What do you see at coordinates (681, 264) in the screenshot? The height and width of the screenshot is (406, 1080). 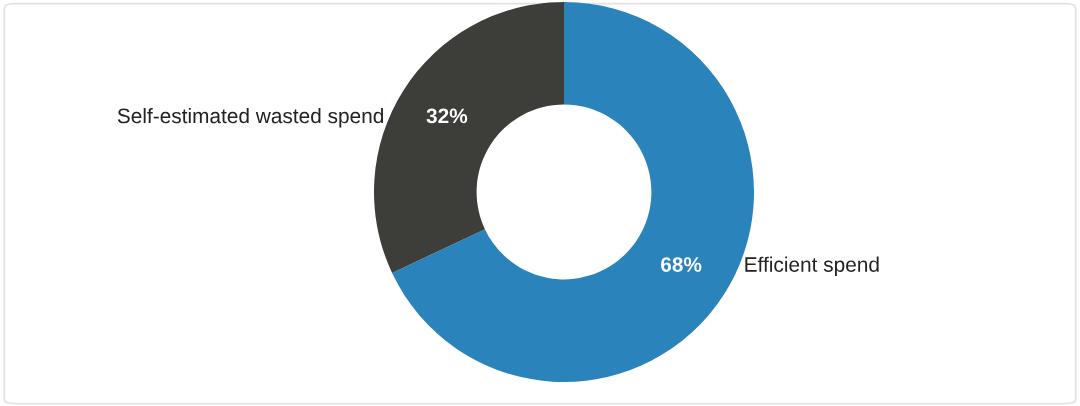 I see `data-label: 68%` at bounding box center [681, 264].